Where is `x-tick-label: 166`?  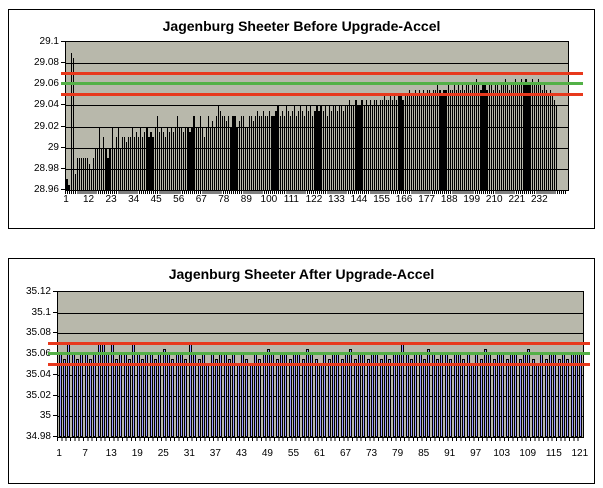 x-tick-label: 166 is located at coordinates (404, 199).